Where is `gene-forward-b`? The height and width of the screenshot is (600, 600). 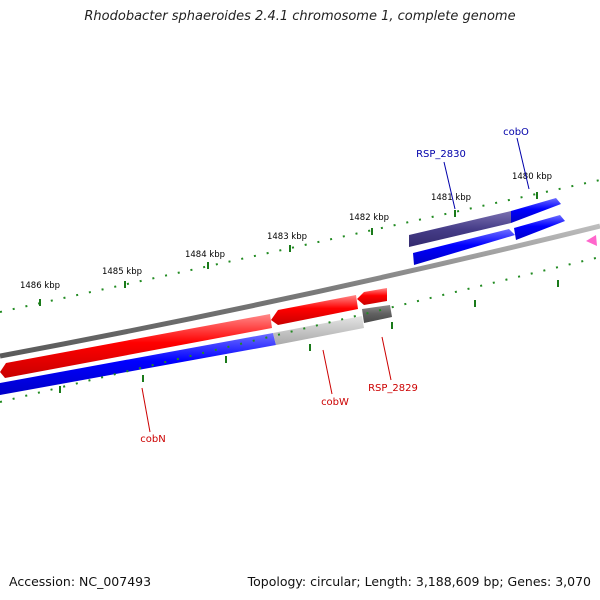
gene-forward-b is located at coordinates (539, 227).